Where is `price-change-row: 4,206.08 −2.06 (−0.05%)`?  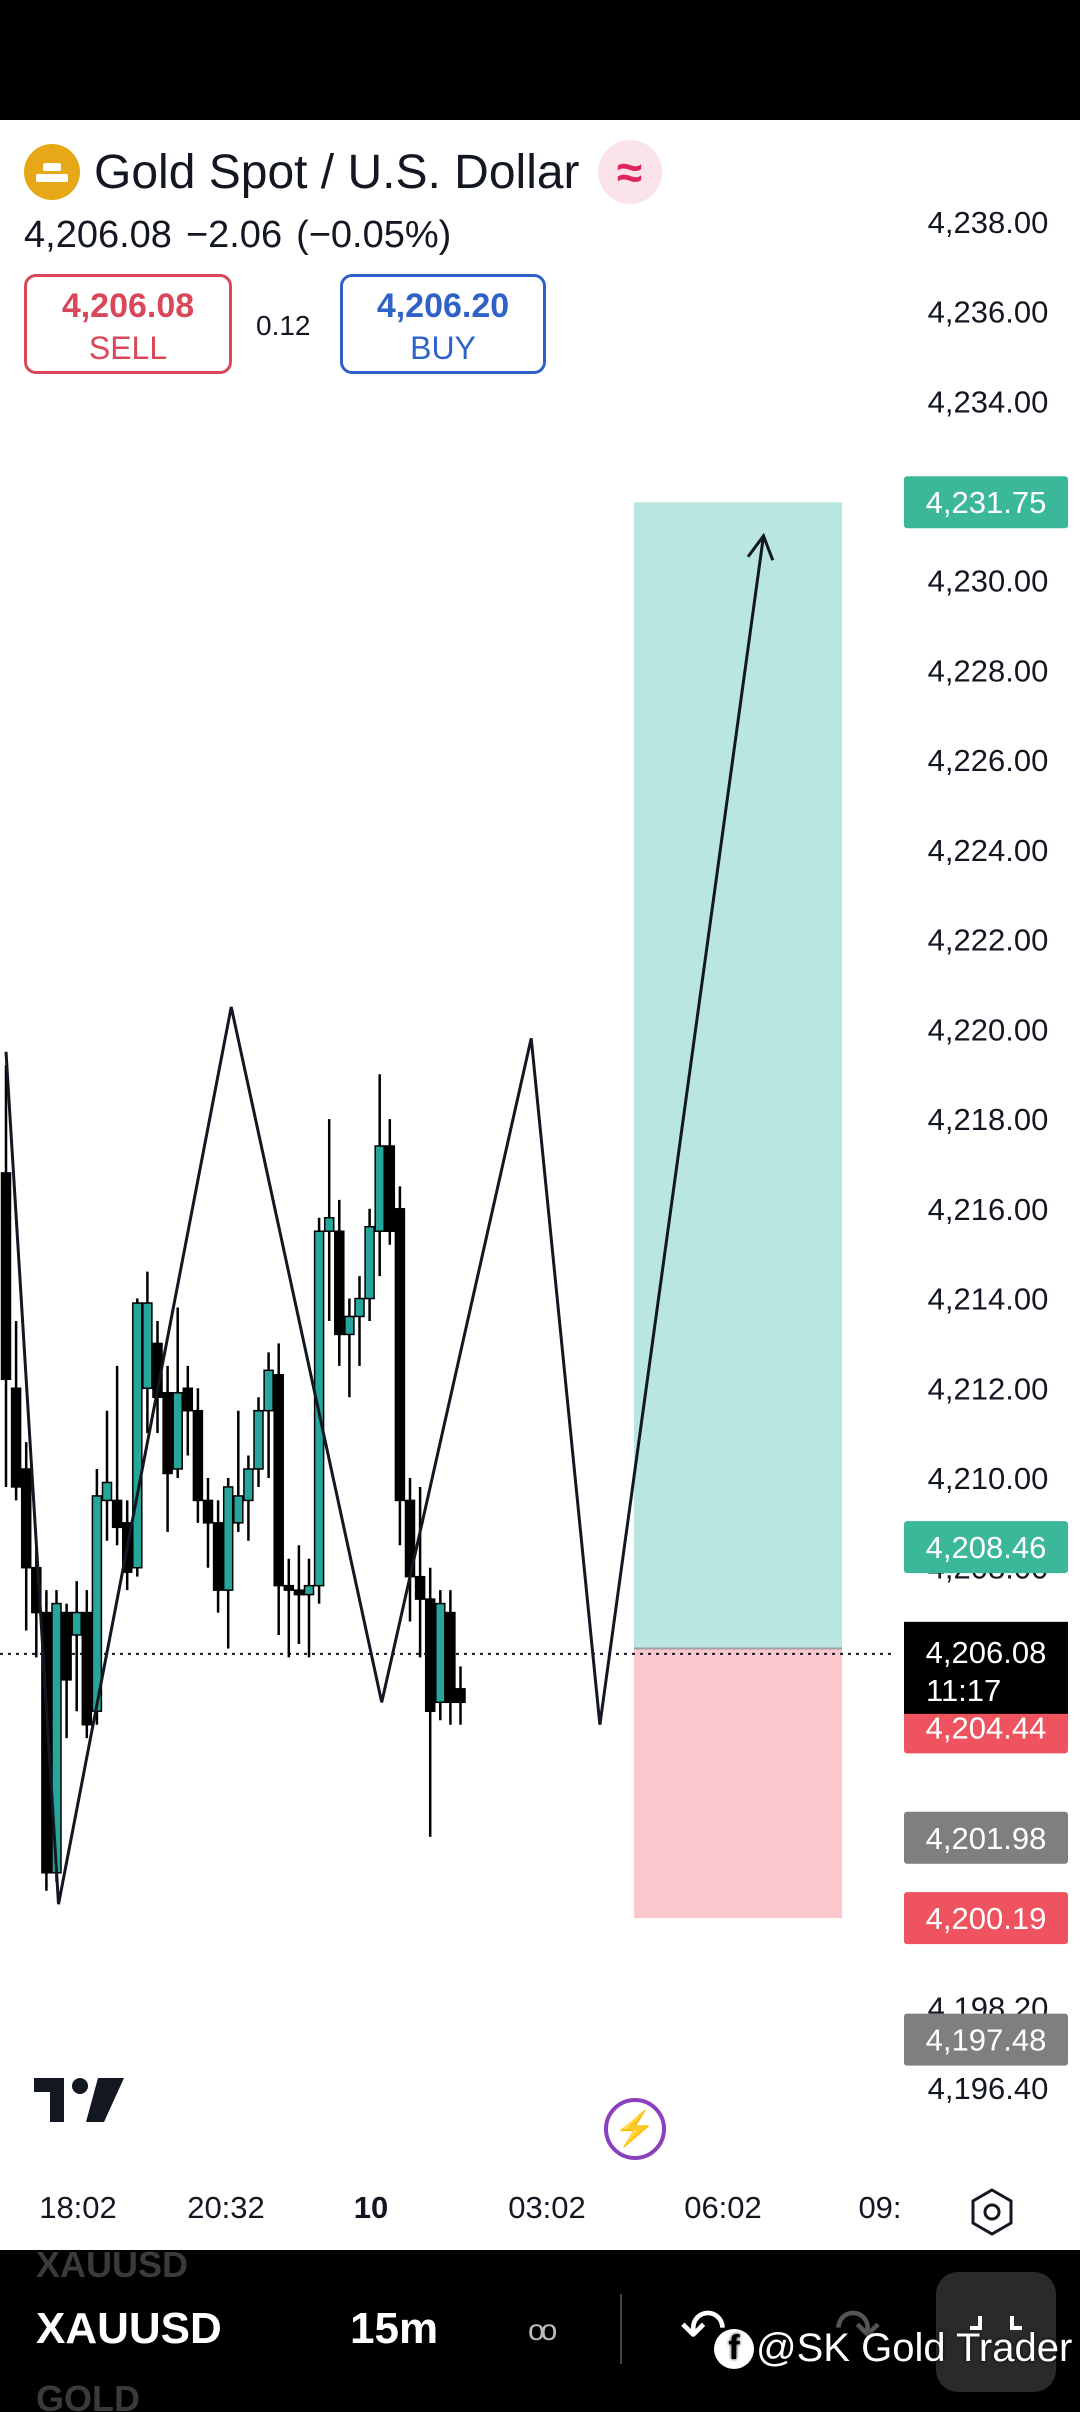
price-change-row: 4,206.08 −2.06 (−0.05%) is located at coordinates (244, 235).